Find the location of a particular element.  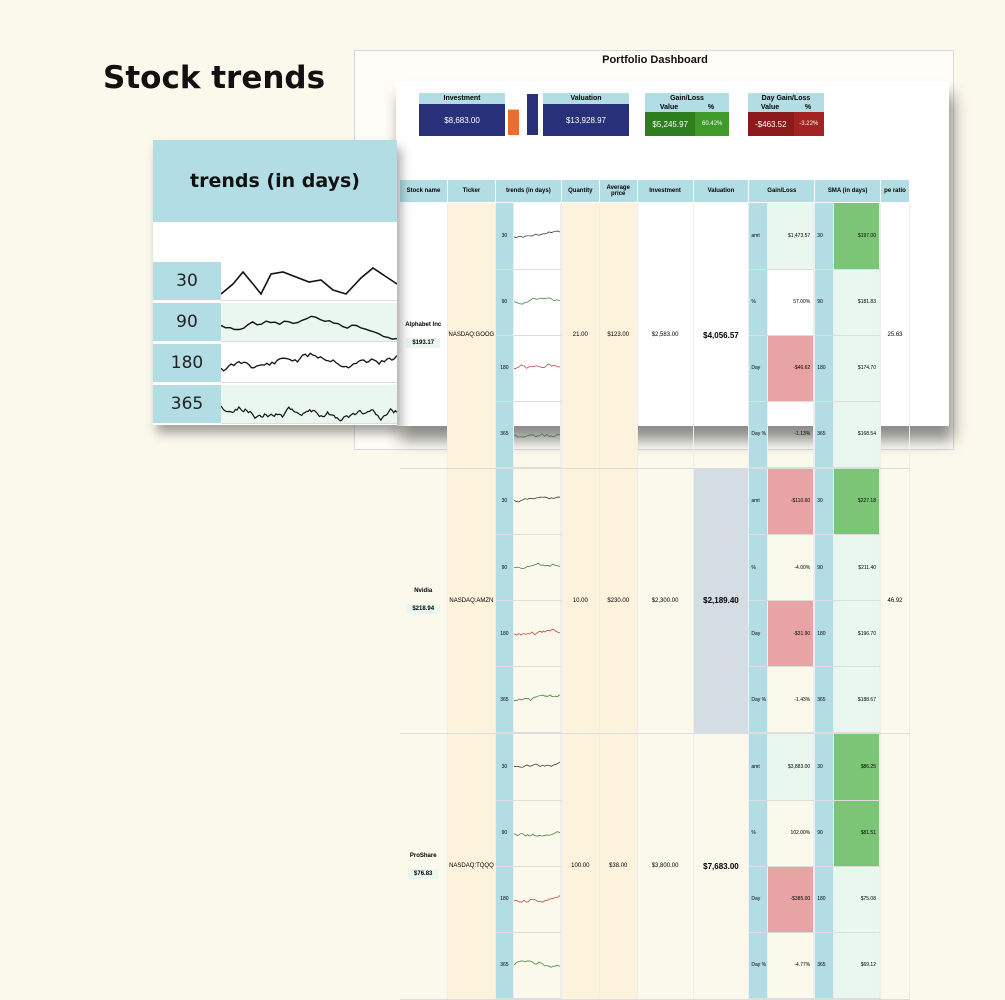

valuation-card: Valuation $13,928.97 is located at coordinates (586, 114).